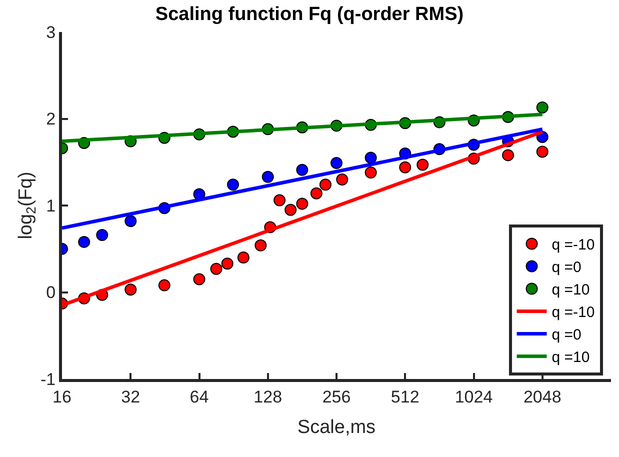 This screenshot has height=457, width=619. Describe the element at coordinates (336, 396) in the screenshot. I see `x-tick-label: 256` at that location.